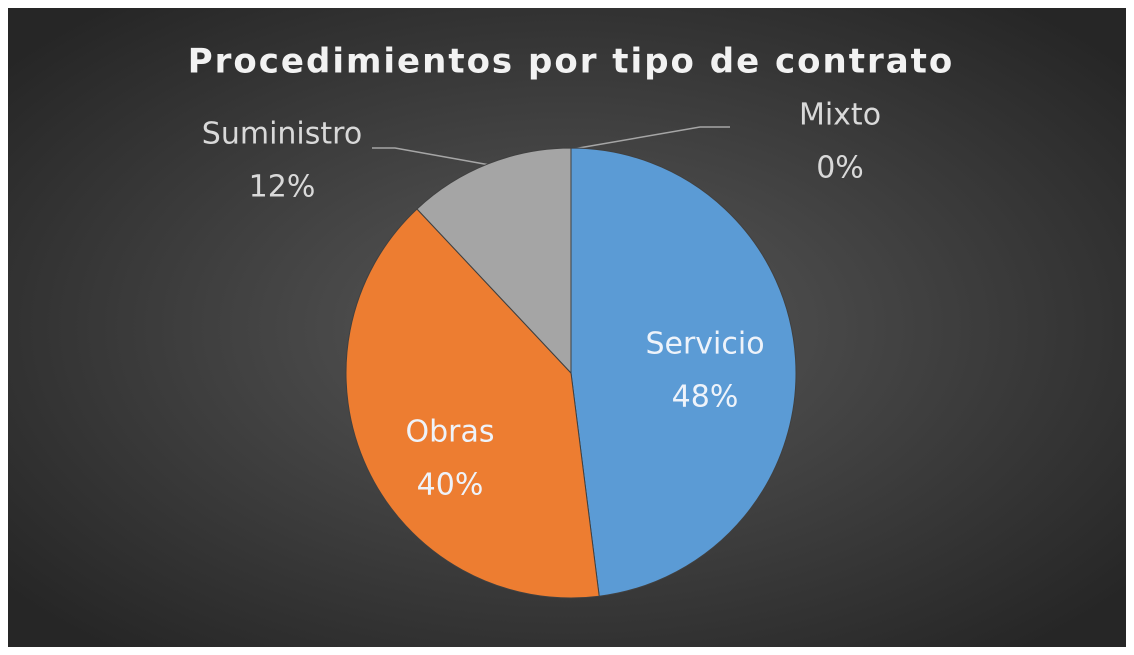  What do you see at coordinates (704, 344) in the screenshot?
I see `slice-label: Servicio` at bounding box center [704, 344].